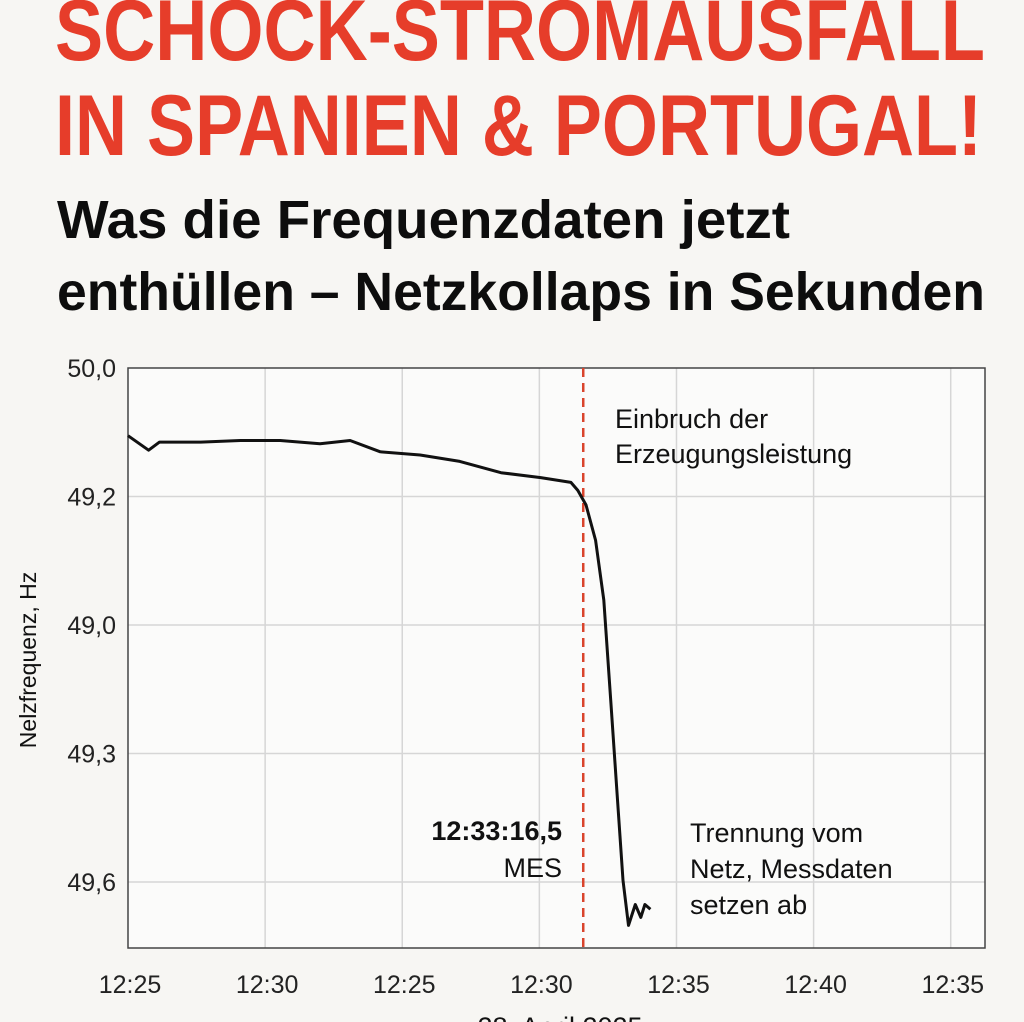 Image resolution: width=1024 pixels, height=1022 pixels. What do you see at coordinates (91, 626) in the screenshot?
I see `y-tick-label: 49,0` at bounding box center [91, 626].